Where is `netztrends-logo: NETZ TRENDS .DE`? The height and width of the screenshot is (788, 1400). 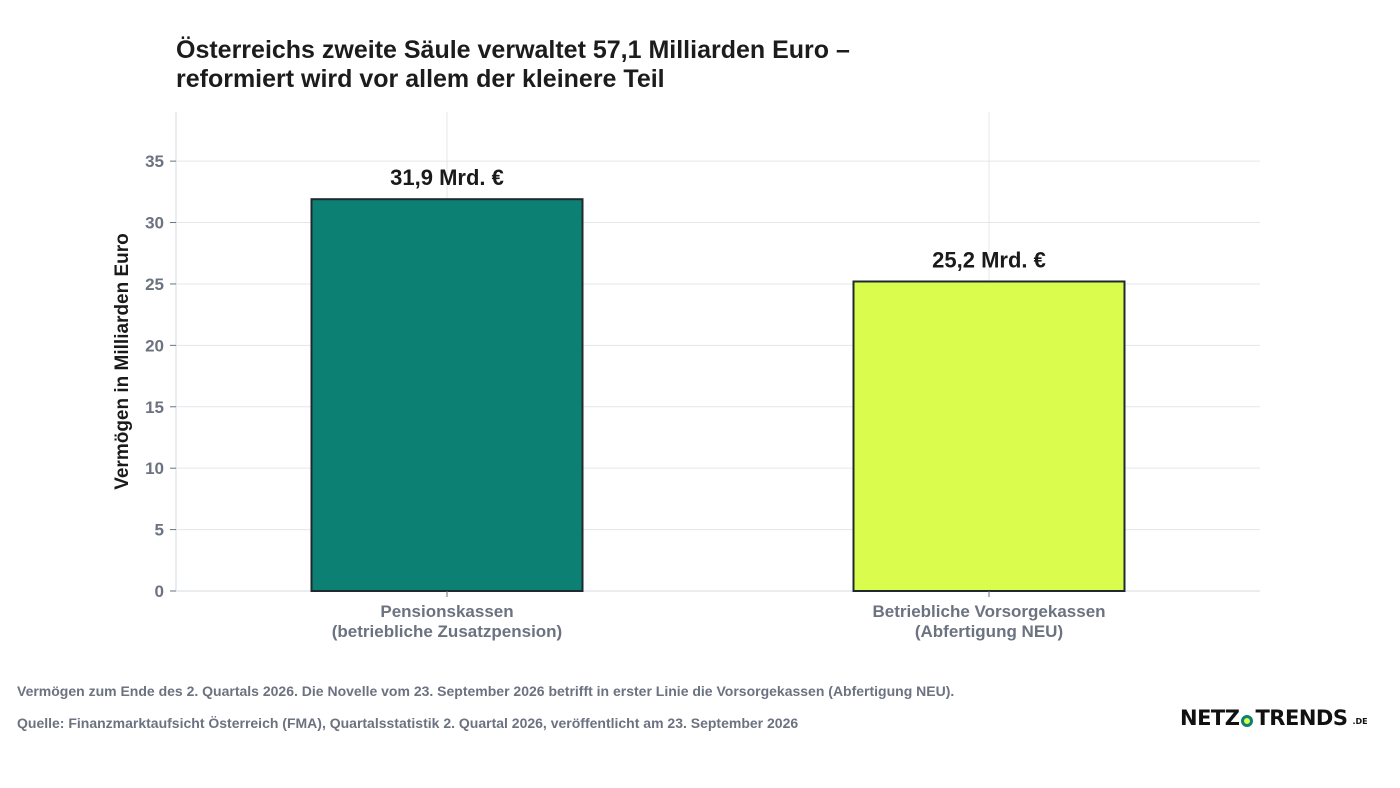
netztrends-logo: NETZ TRENDS .DE is located at coordinates (1274, 716).